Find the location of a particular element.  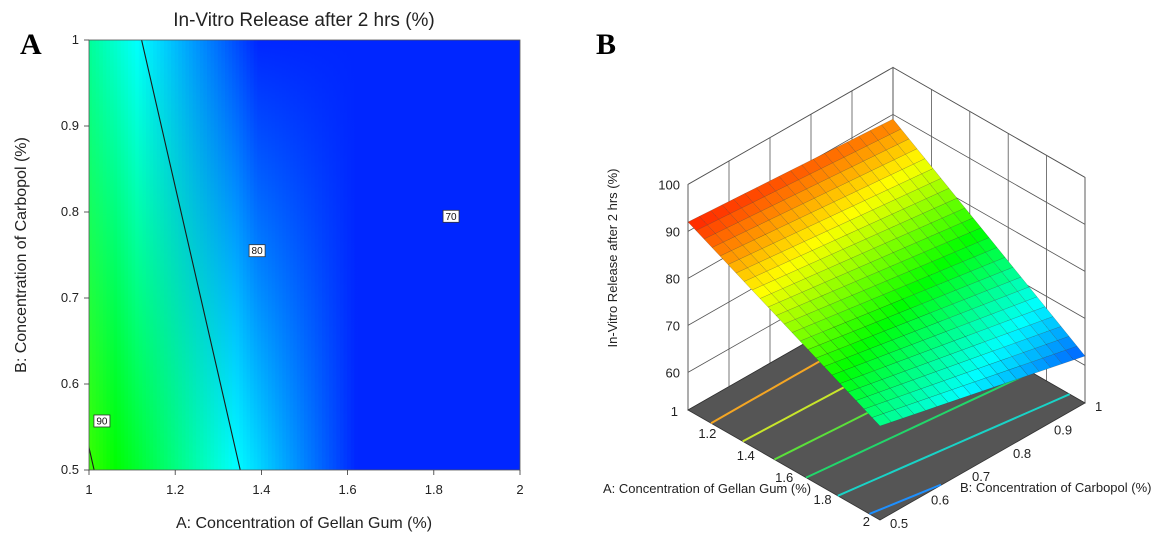

y3d-tick-label: 0.5 is located at coordinates (899, 523).